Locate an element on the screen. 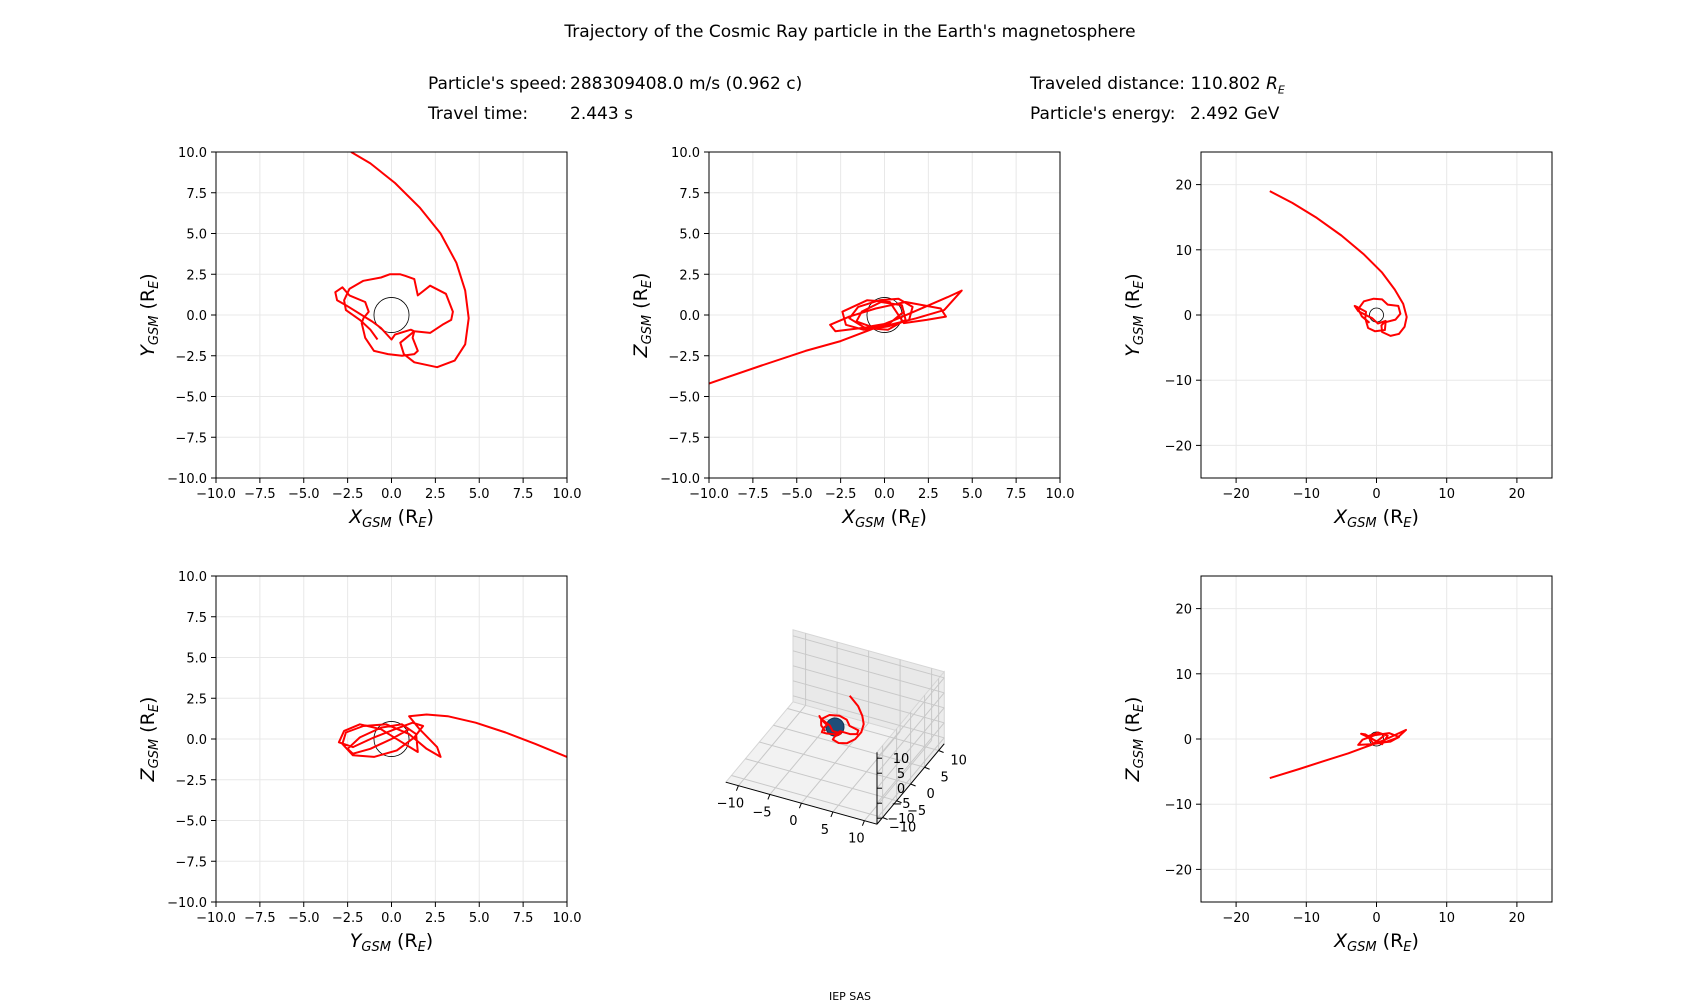 The image size is (1700, 1003). plot-panel-3: −20 −10 0 10 20 −20 −10 0 10 20 XGSM (RE) YGSM (RE) is located at coordinates (1337, 341).